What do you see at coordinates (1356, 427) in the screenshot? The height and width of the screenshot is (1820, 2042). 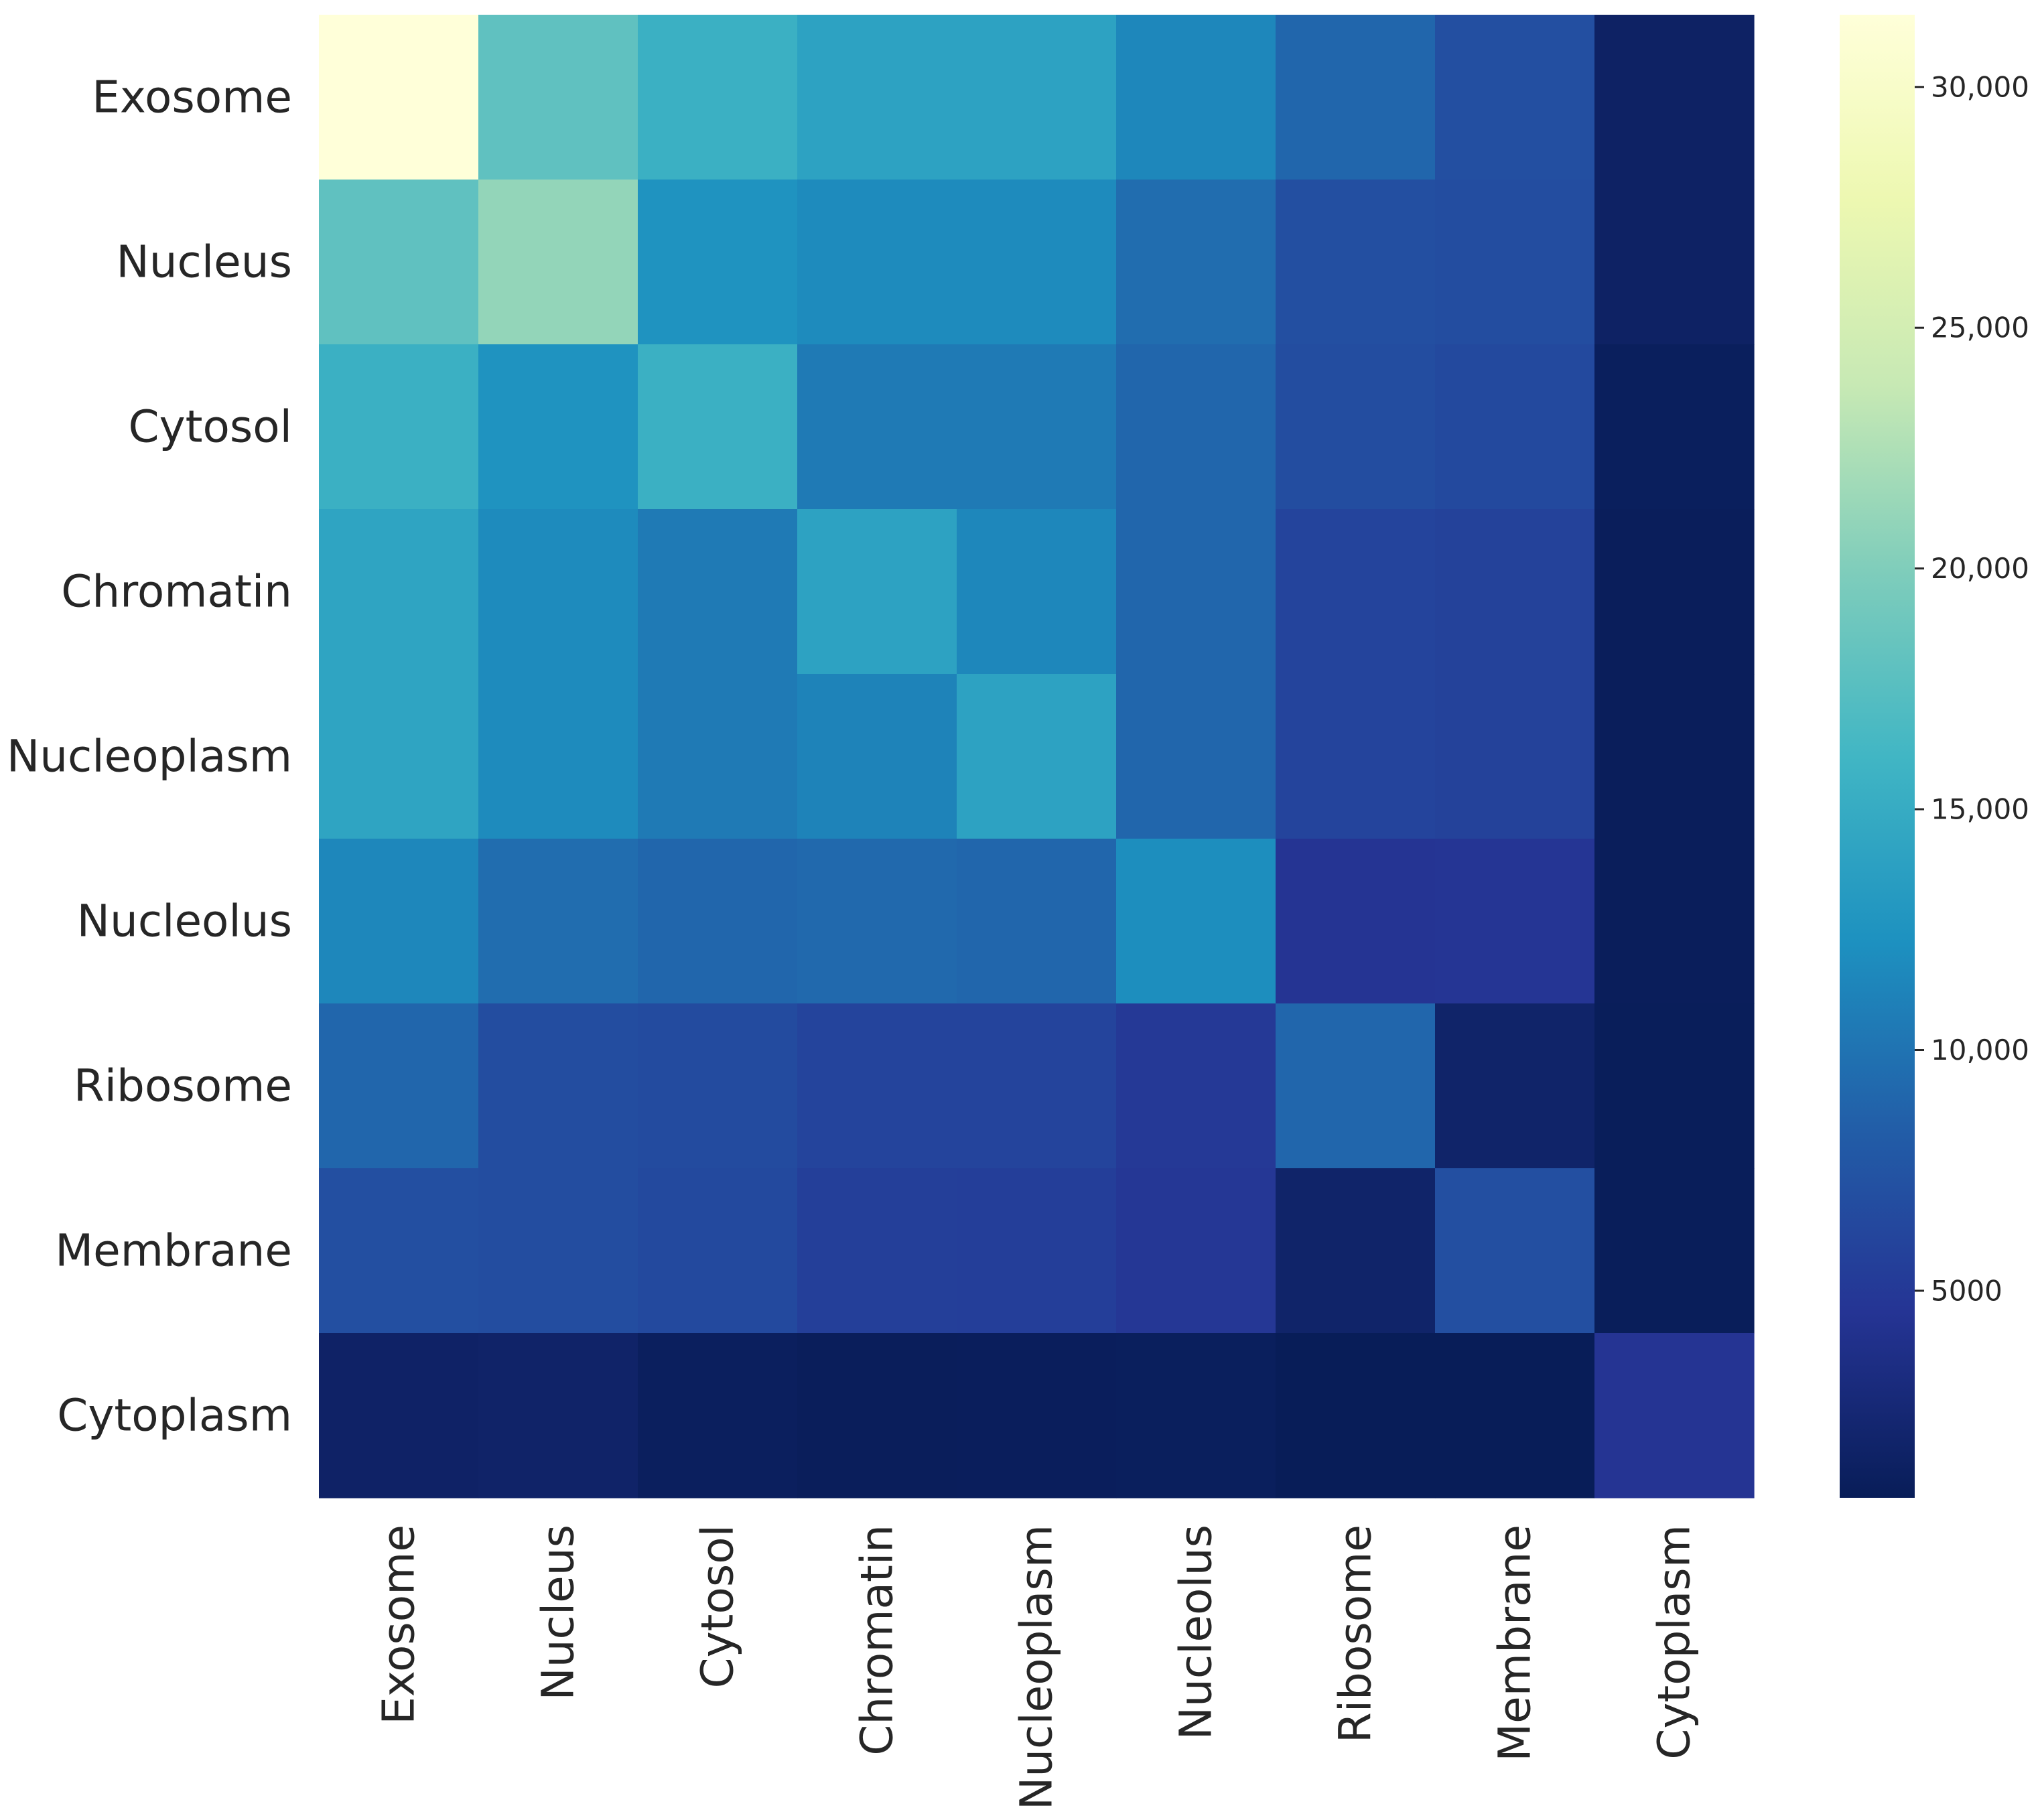 I see `heatmap-cell-cytosol-ribosome` at bounding box center [1356, 427].